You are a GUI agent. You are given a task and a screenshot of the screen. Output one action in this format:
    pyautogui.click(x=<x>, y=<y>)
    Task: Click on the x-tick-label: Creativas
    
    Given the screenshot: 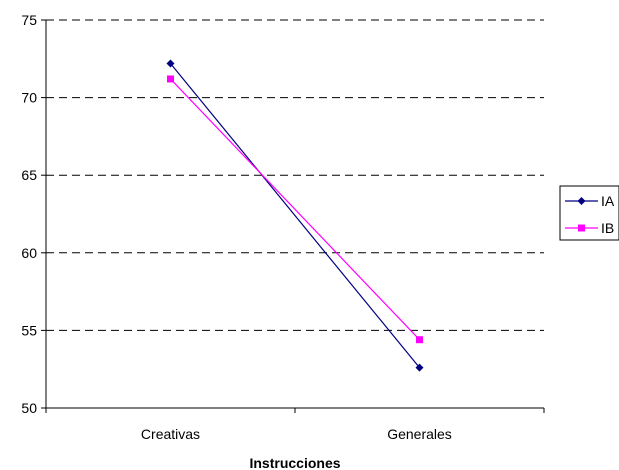 What is the action you would take?
    pyautogui.click(x=170, y=434)
    